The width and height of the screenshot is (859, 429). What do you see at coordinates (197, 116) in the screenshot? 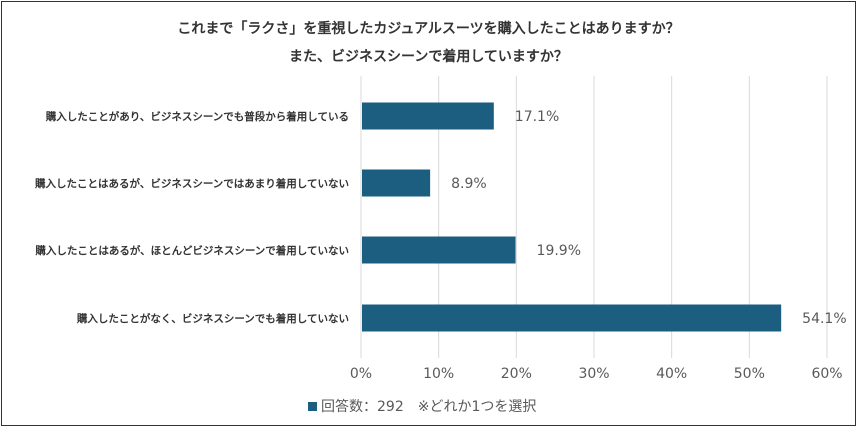
I see `category-label: 購入したことがあり、ビジネスシーンでも普段から着用している` at bounding box center [197, 116].